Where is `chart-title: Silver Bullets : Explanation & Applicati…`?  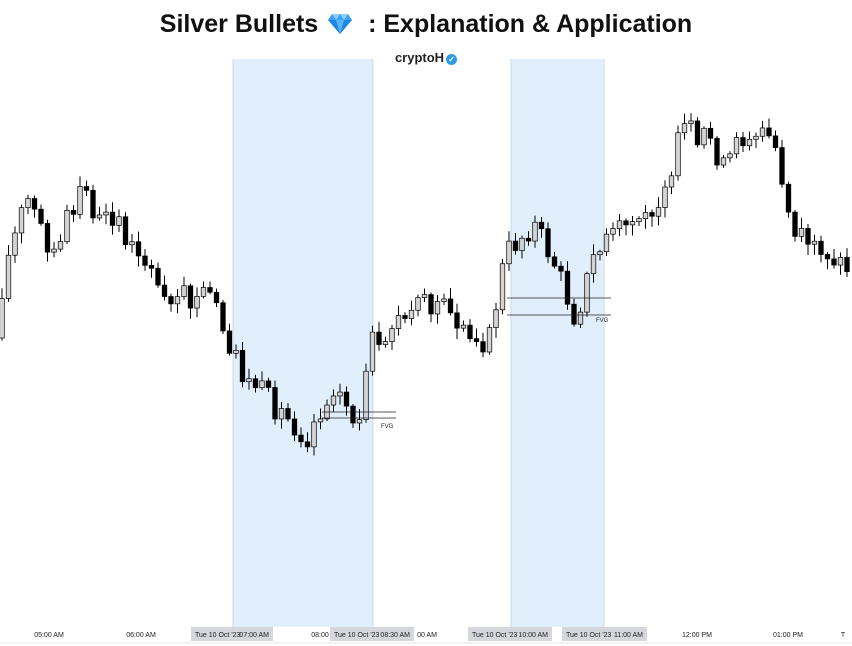 chart-title: Silver Bullets : Explanation & Applicati… is located at coordinates (426, 24).